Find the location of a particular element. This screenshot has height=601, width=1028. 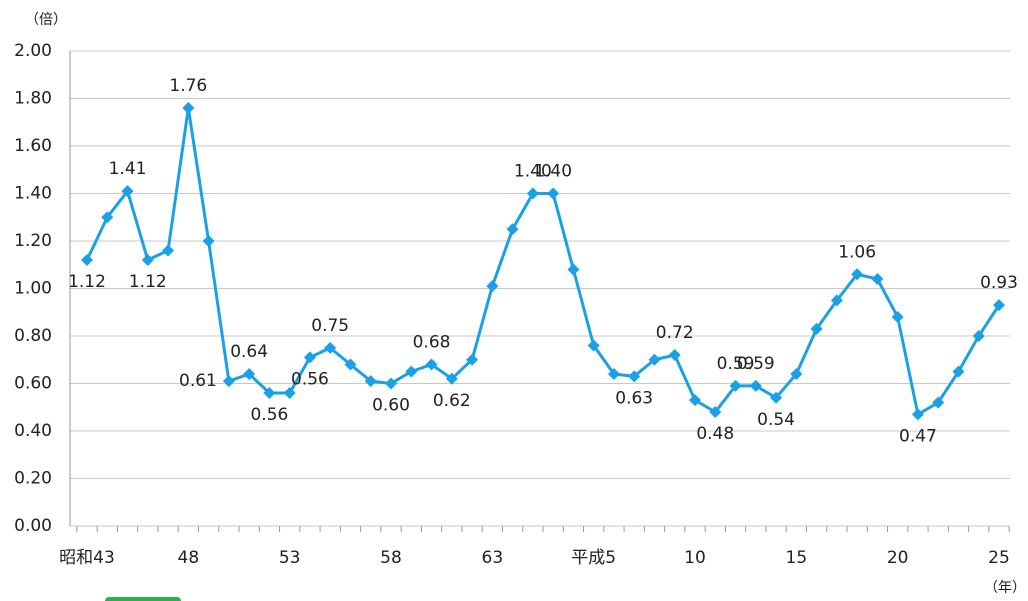

x-tick-label: 10 is located at coordinates (695, 558).